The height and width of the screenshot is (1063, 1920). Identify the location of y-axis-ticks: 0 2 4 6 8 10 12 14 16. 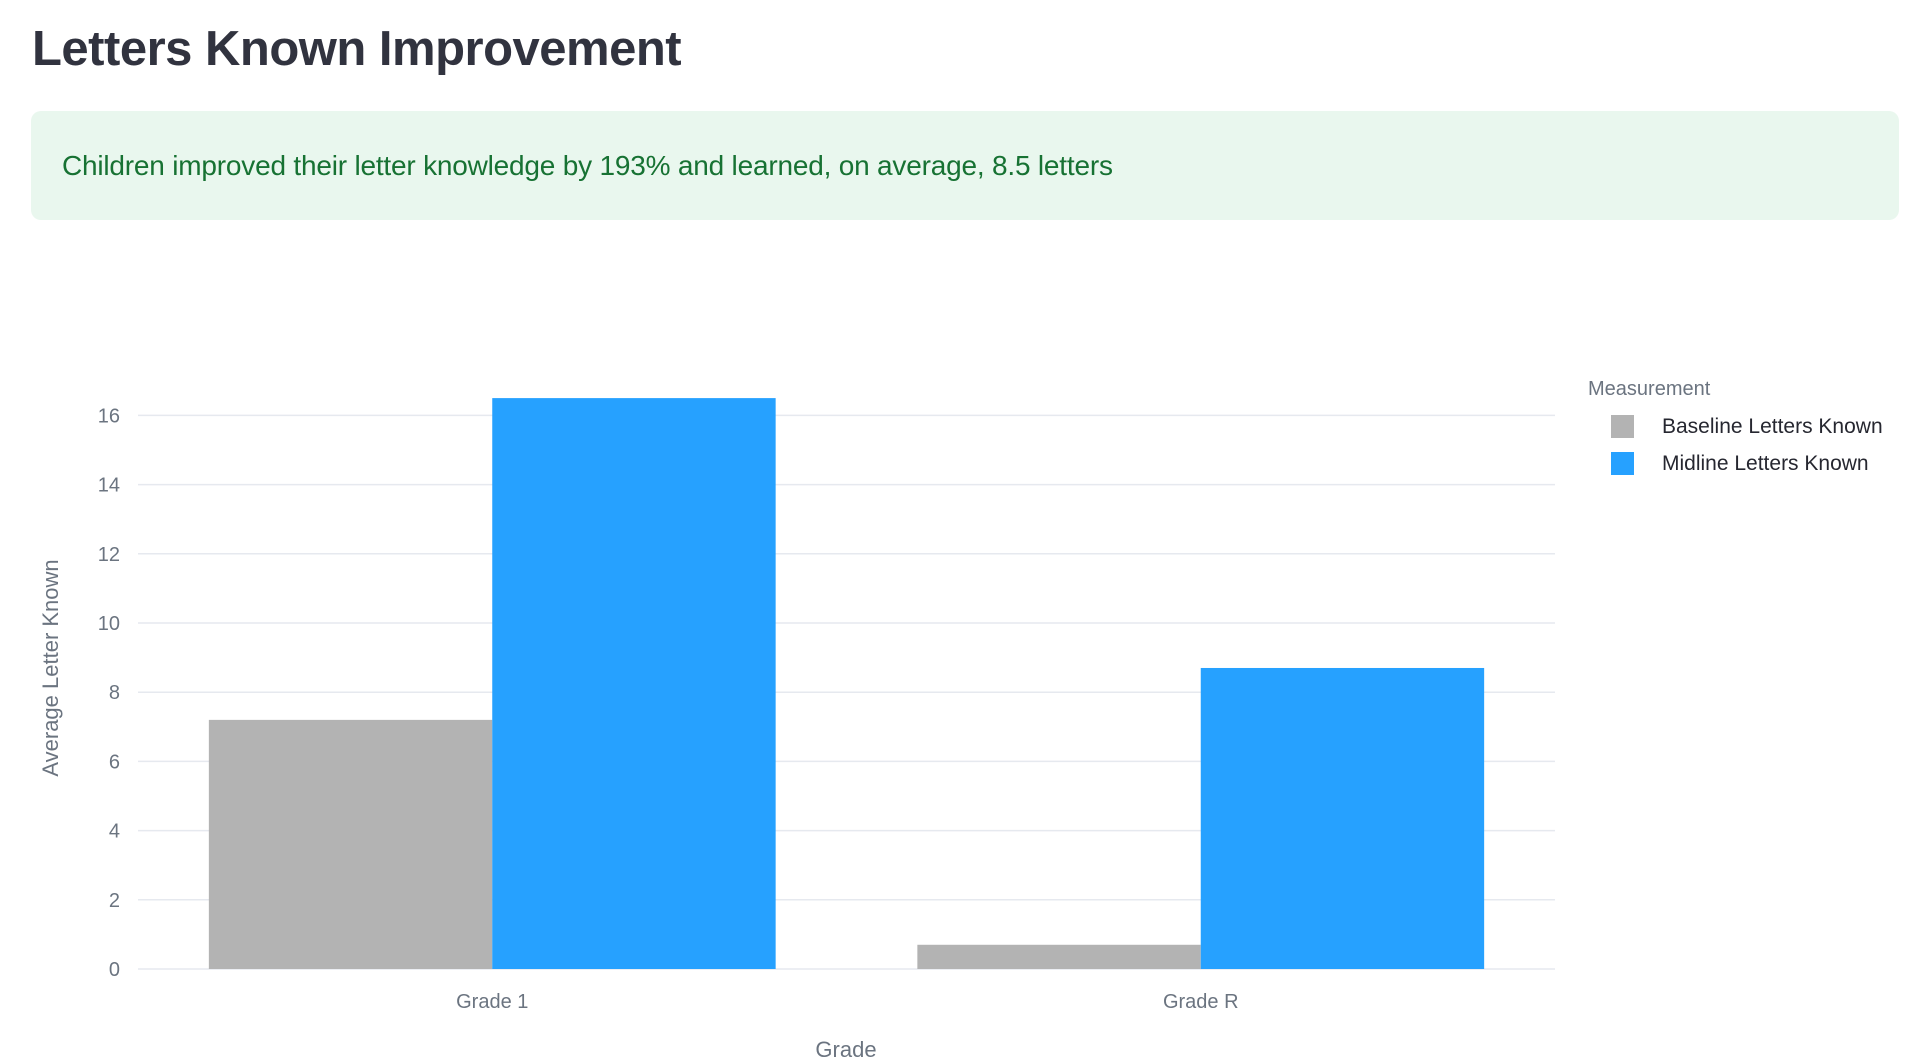
(109, 693).